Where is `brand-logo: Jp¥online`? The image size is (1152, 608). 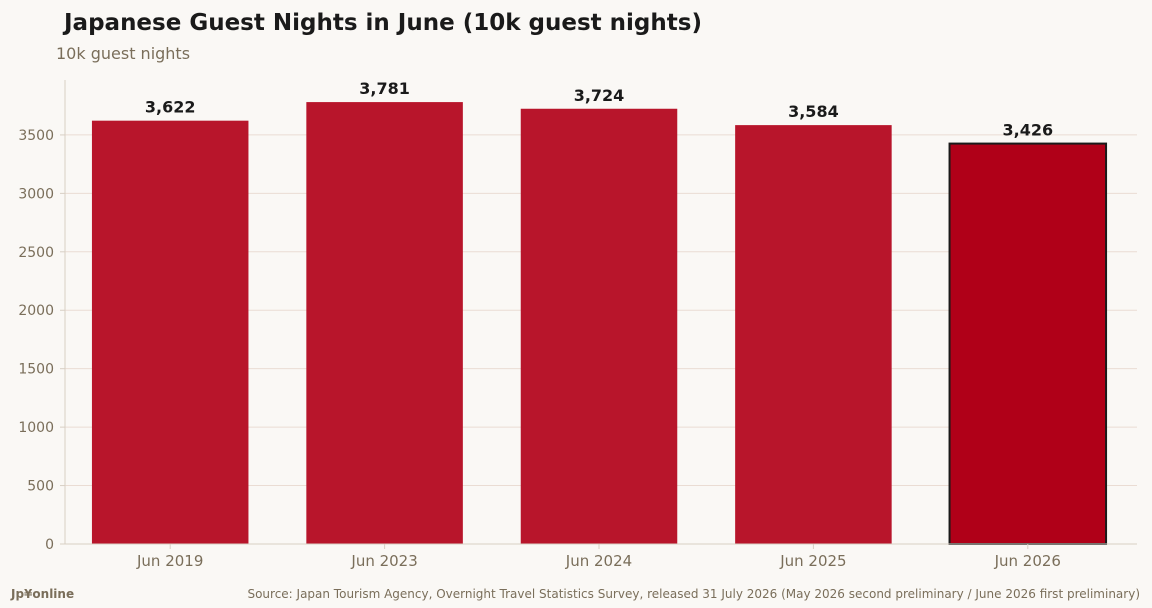 brand-logo: Jp¥online is located at coordinates (43, 594).